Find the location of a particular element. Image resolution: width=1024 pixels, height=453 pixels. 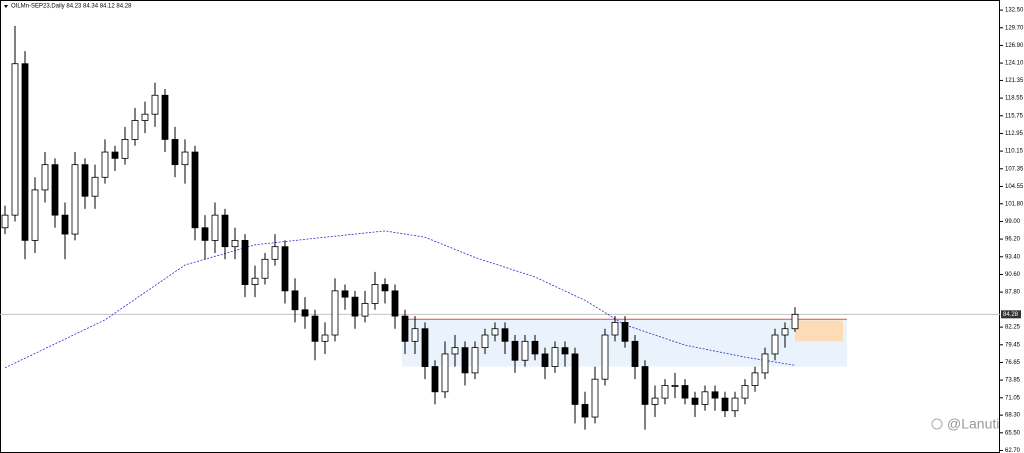

y-tick-label: 101.80 is located at coordinates (1014, 204).